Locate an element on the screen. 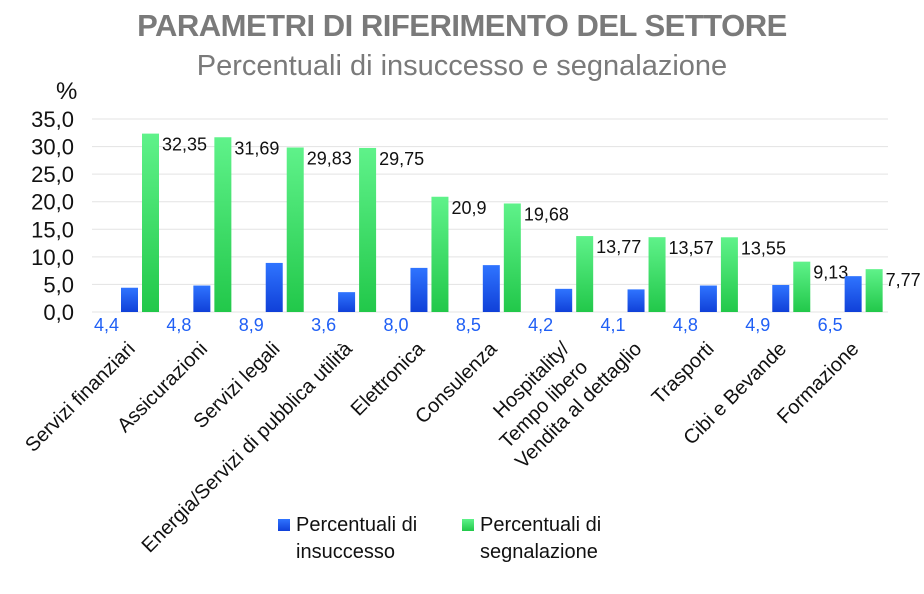 This screenshot has height=594, width=924. data-label-segnalazione: 13,55 is located at coordinates (763, 248).